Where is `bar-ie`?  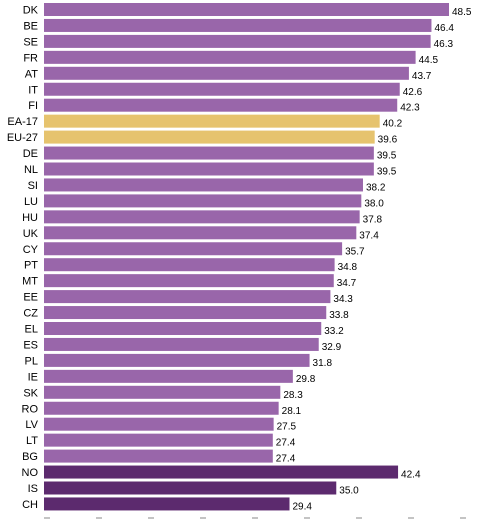
bar-ie is located at coordinates (168, 376).